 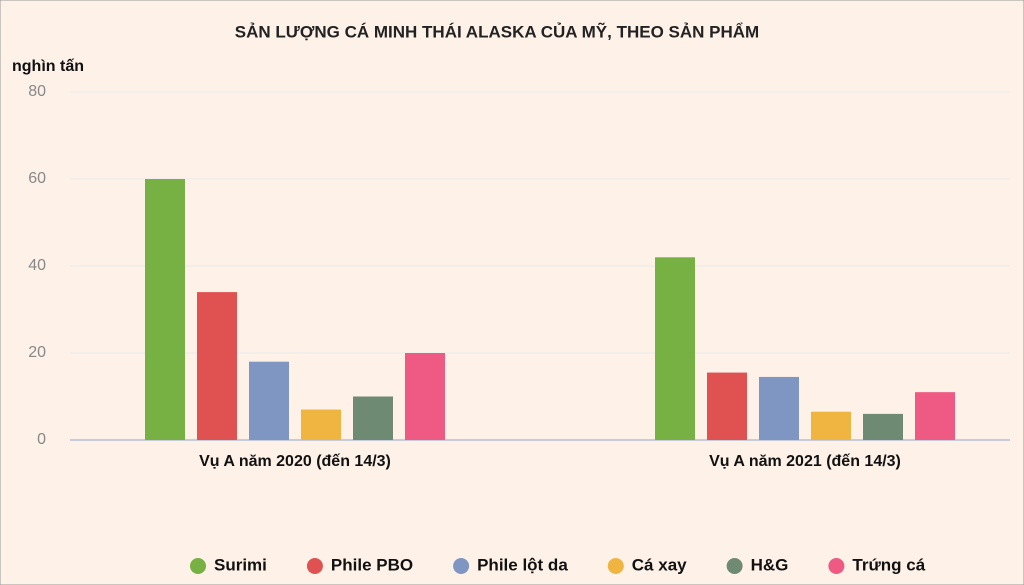 I want to click on x-tick-label: Vụ A năm 2020 (đến 14/3), so click(x=295, y=461).